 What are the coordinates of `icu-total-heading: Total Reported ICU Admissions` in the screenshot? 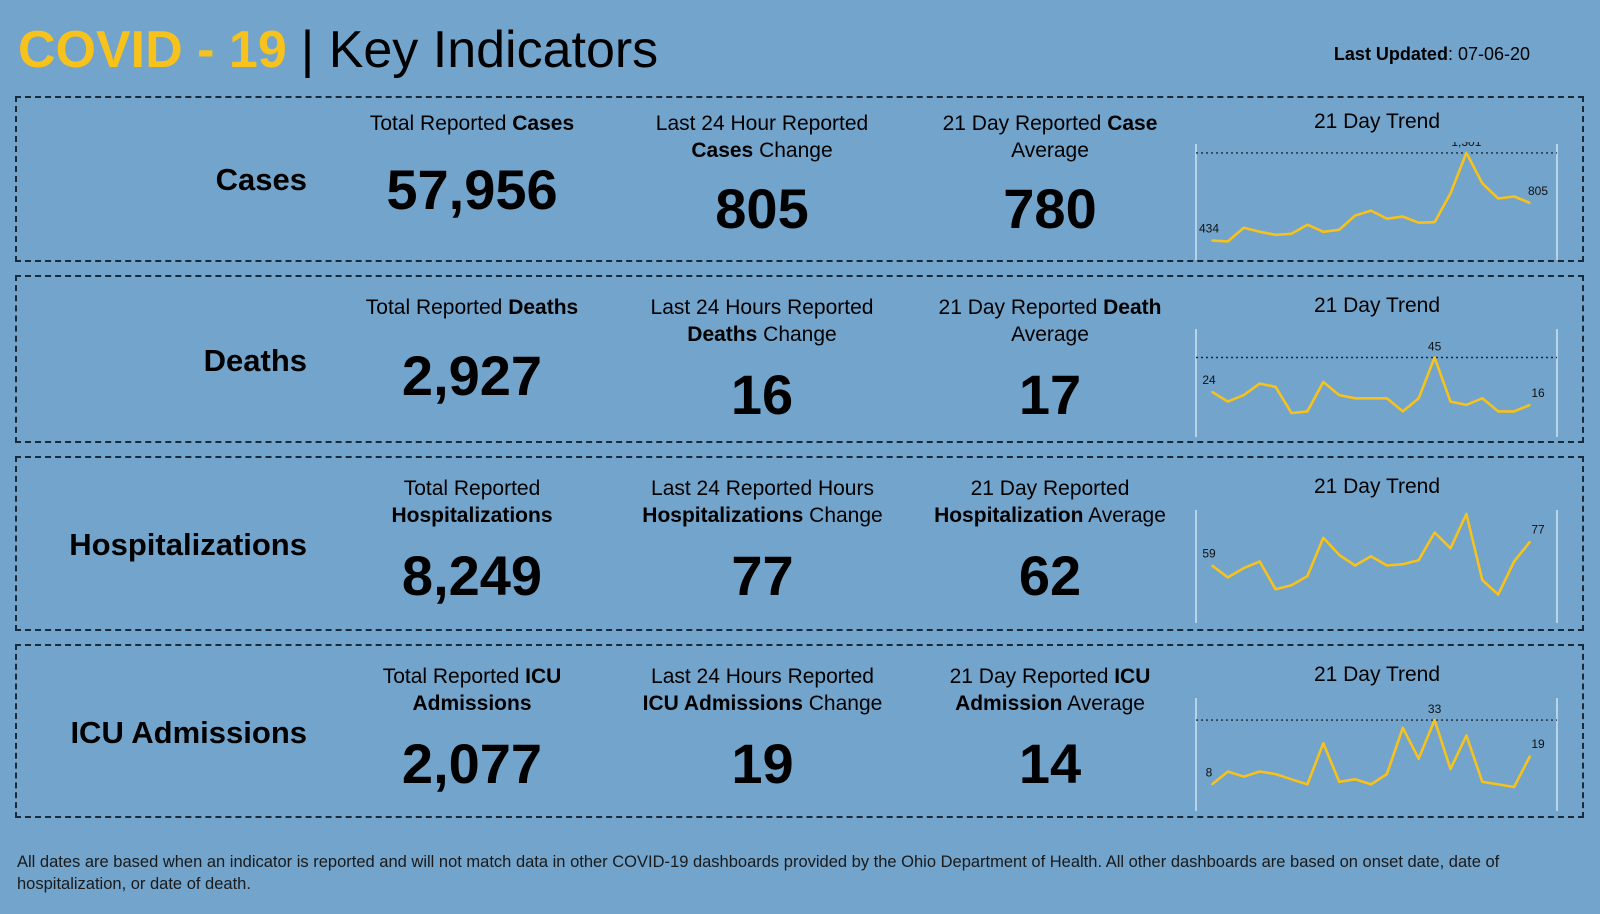 It's located at (472, 690).